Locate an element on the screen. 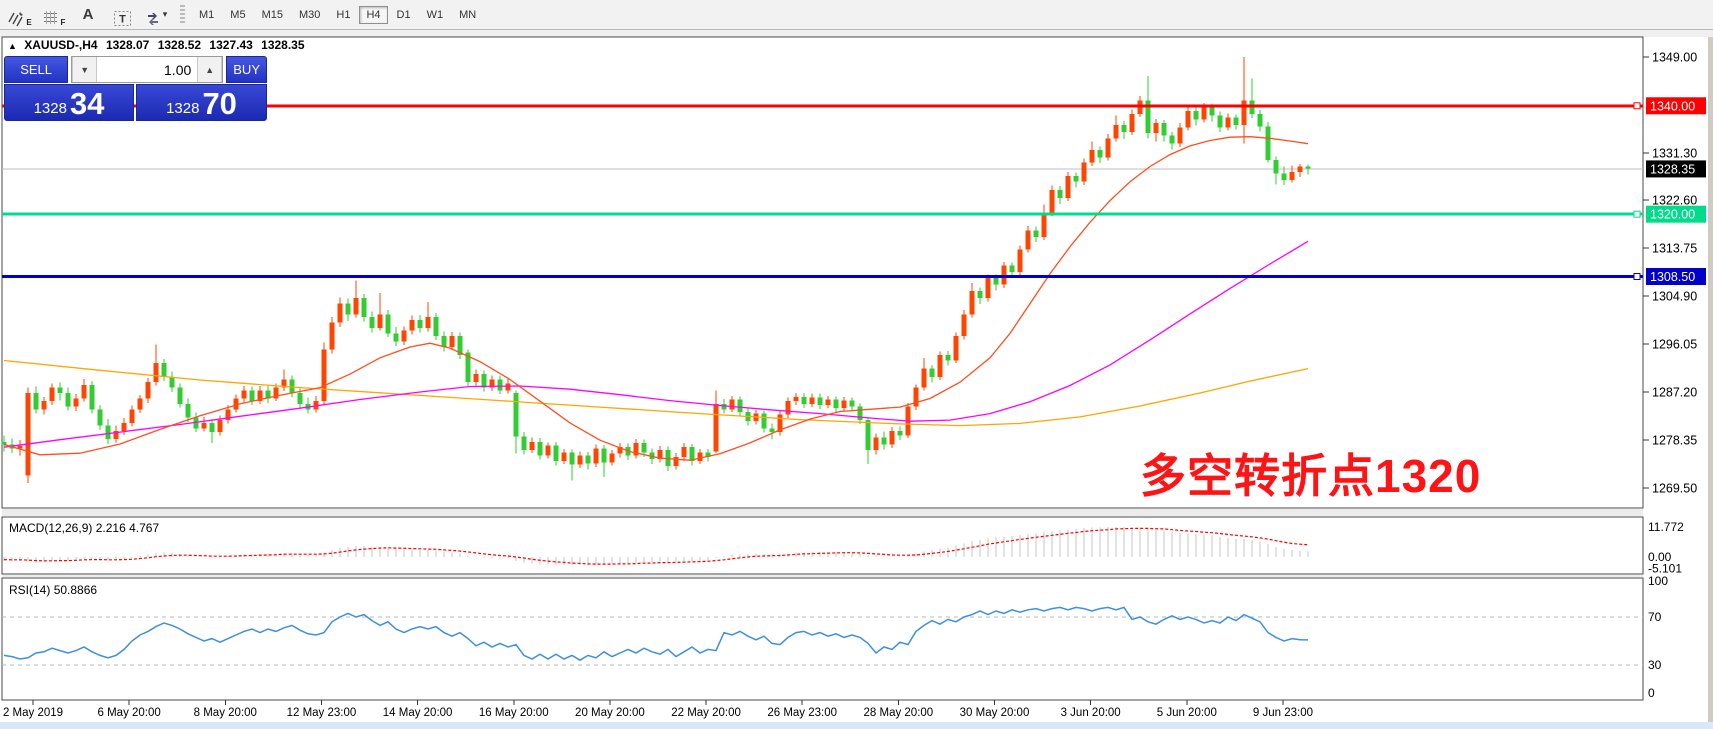 This screenshot has height=729, width=1713. macd-series is located at coordinates (656, 546).